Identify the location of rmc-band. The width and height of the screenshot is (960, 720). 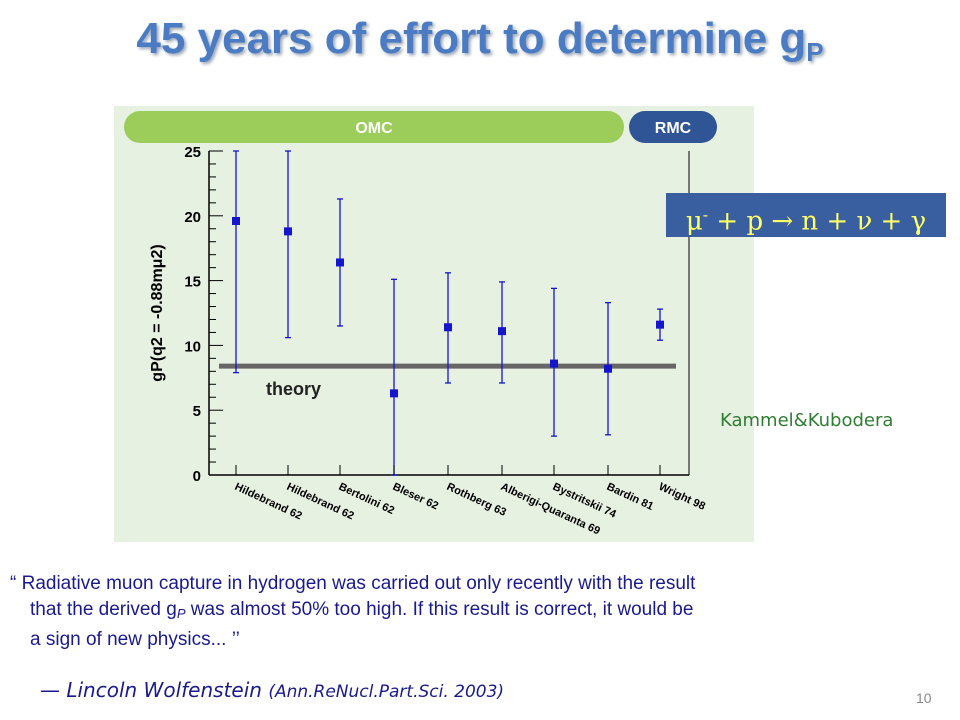
(673, 127).